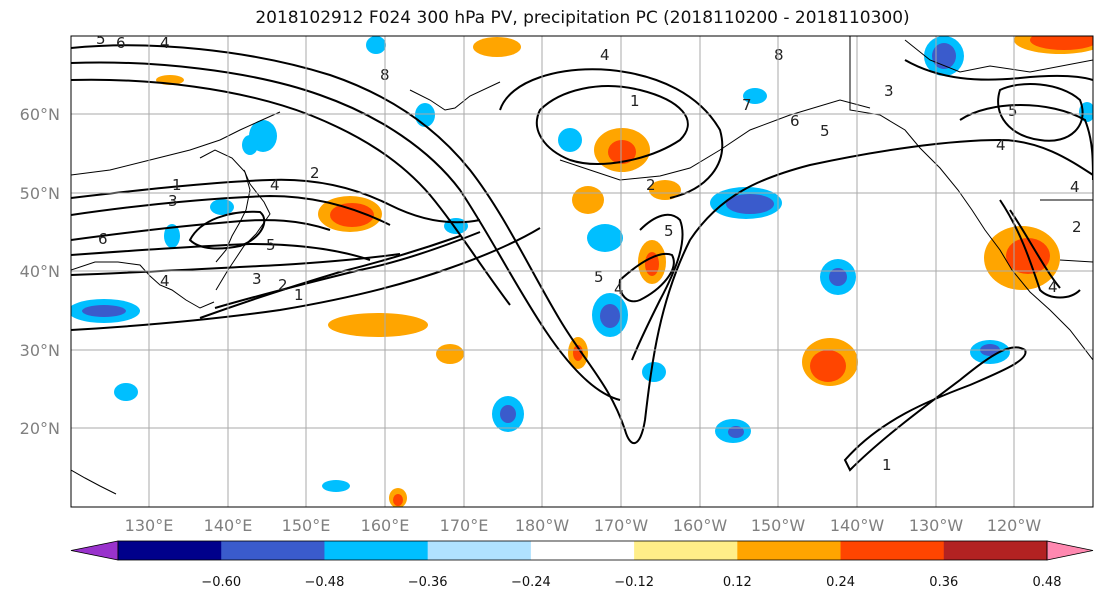 This screenshot has height=601, width=1105. Describe the element at coordinates (1070, 550) in the screenshot. I see `colorbar-extend-high` at that location.